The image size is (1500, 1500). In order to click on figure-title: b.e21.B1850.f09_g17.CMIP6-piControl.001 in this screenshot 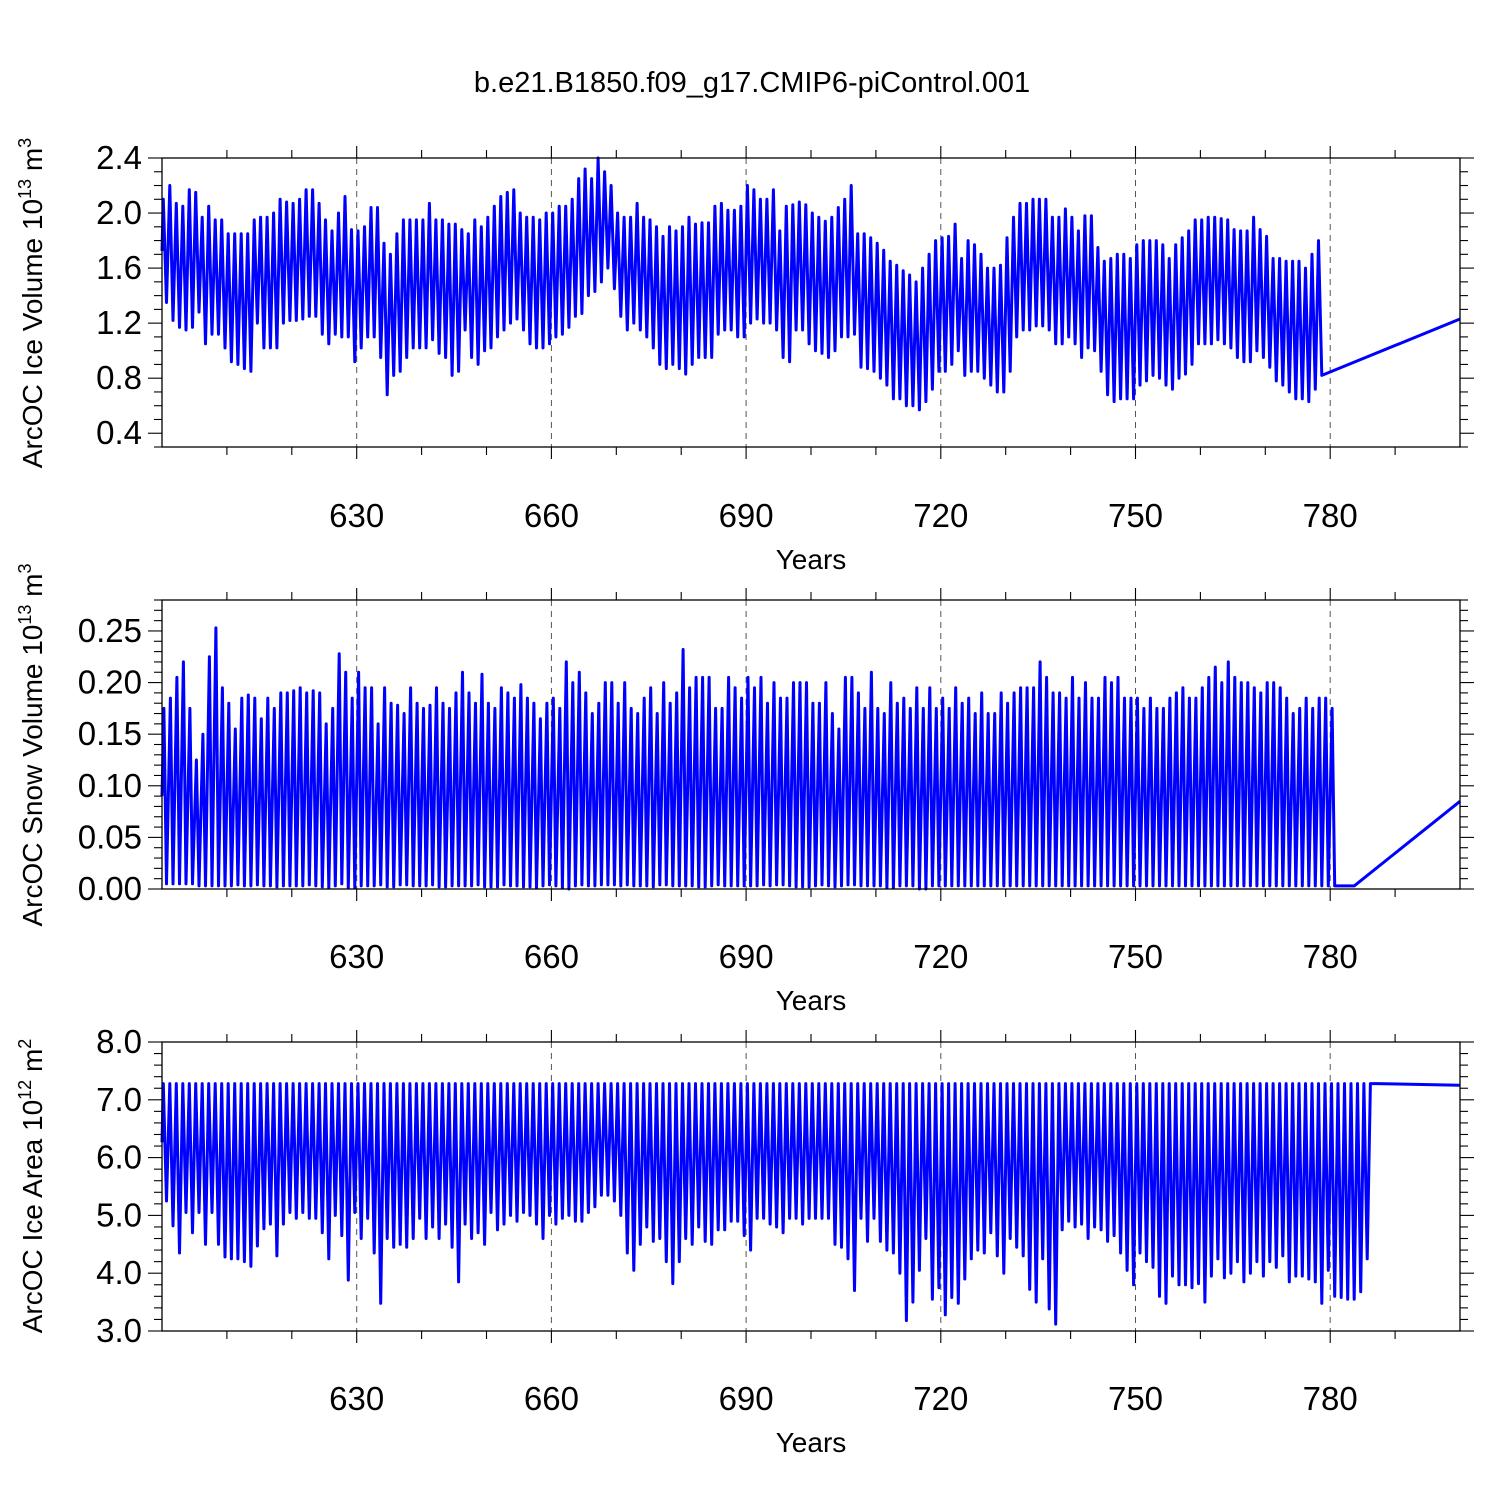, I will do `click(752, 83)`.